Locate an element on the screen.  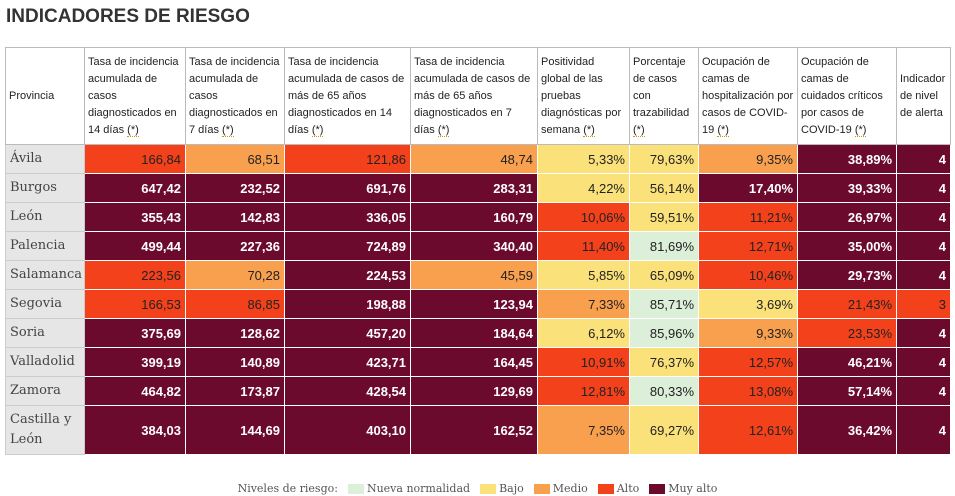
value-cell: 10,91% is located at coordinates (583, 362).